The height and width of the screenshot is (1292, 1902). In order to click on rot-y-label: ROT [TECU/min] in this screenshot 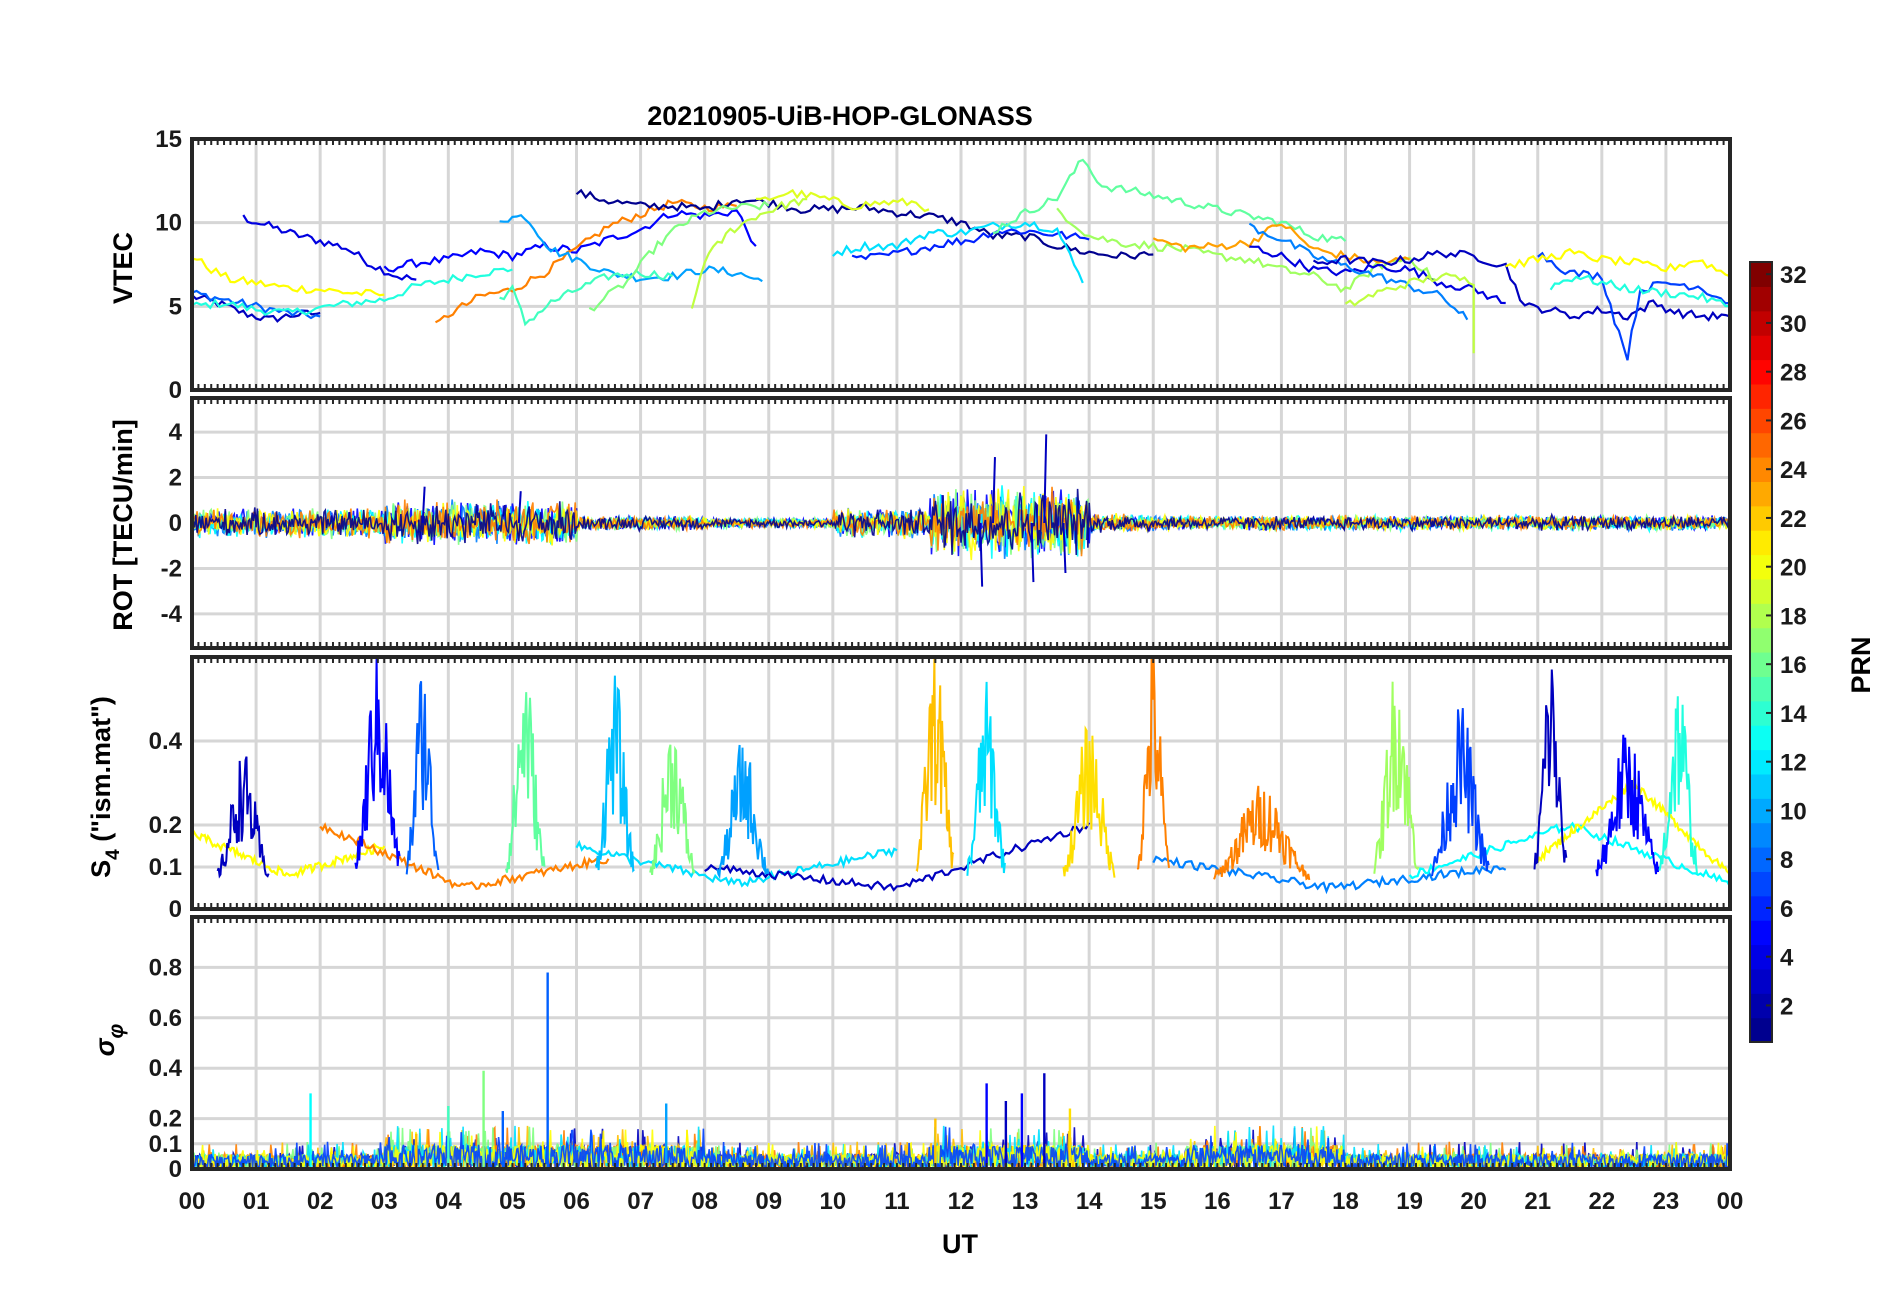, I will do `click(123, 524)`.